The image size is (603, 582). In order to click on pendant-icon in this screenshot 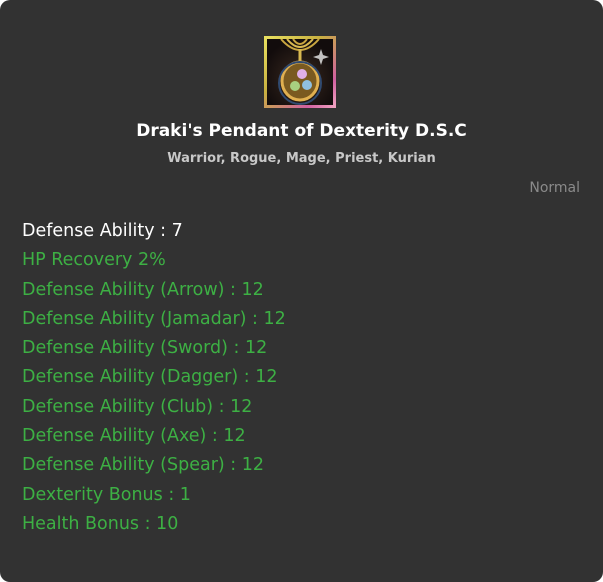, I will do `click(300, 72)`.